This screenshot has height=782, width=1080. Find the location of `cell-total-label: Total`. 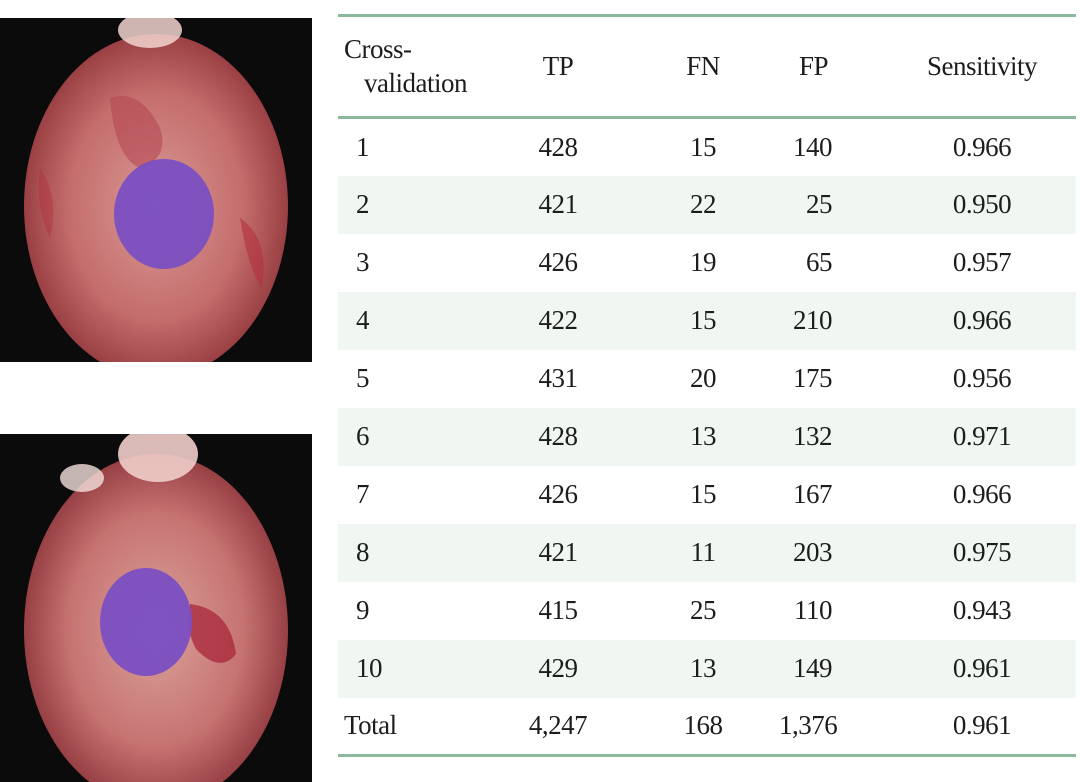

cell-total-label: Total is located at coordinates (413, 727).